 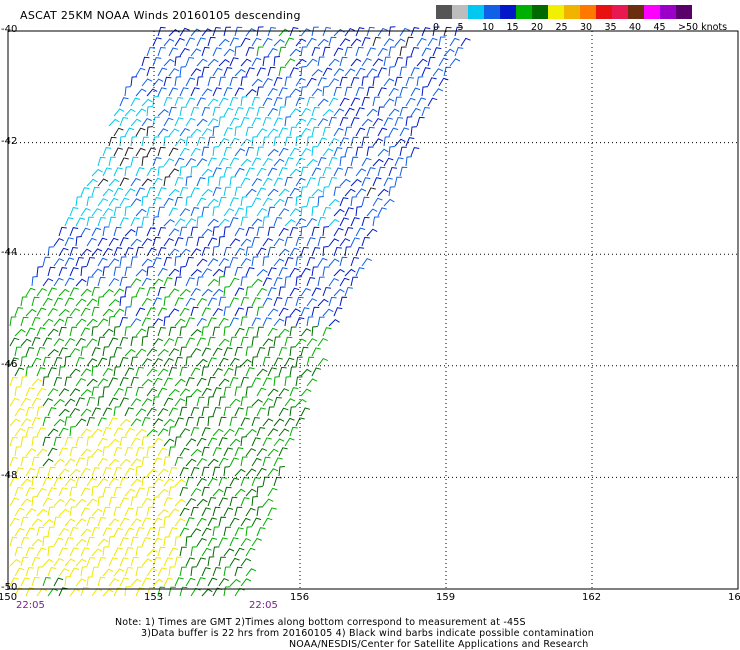 What do you see at coordinates (610, 27) in the screenshot?
I see `legend-label: 35` at bounding box center [610, 27].